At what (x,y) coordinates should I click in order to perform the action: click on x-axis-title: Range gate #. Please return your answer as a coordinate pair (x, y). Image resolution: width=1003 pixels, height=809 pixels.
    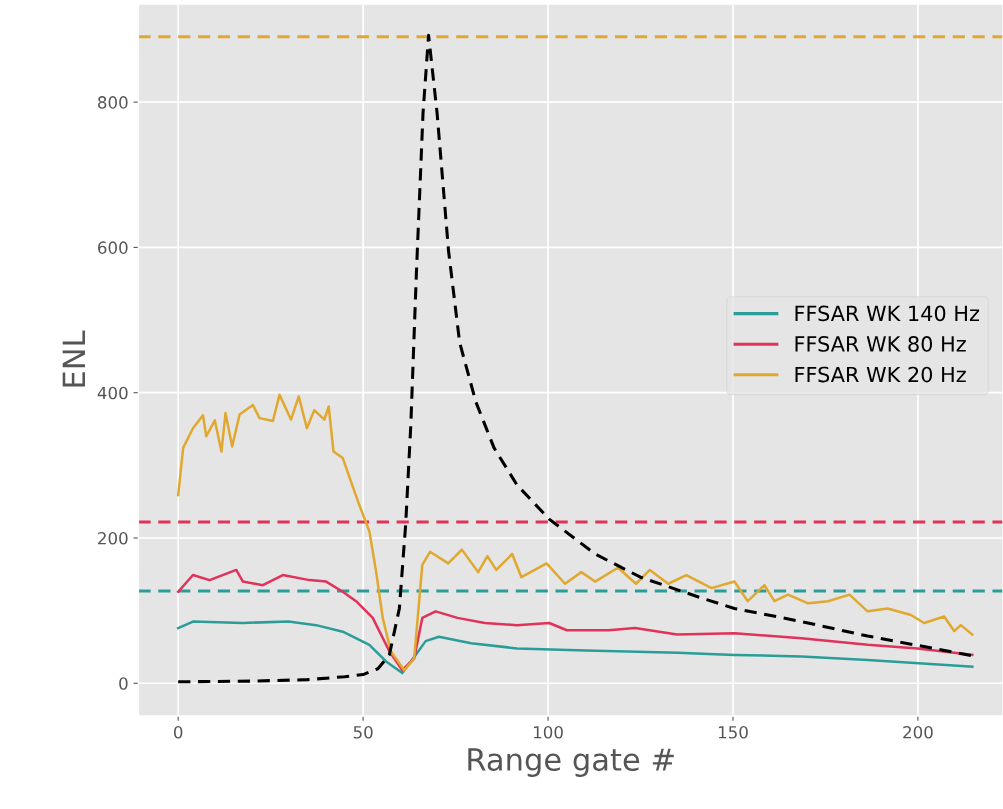
    Looking at the image, I should click on (571, 762).